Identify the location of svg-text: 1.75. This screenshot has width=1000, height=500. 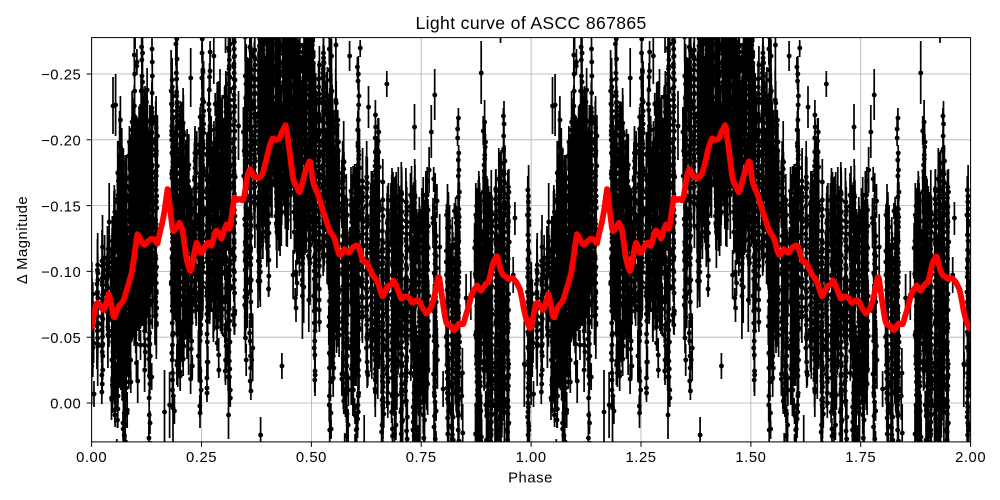
(860, 458).